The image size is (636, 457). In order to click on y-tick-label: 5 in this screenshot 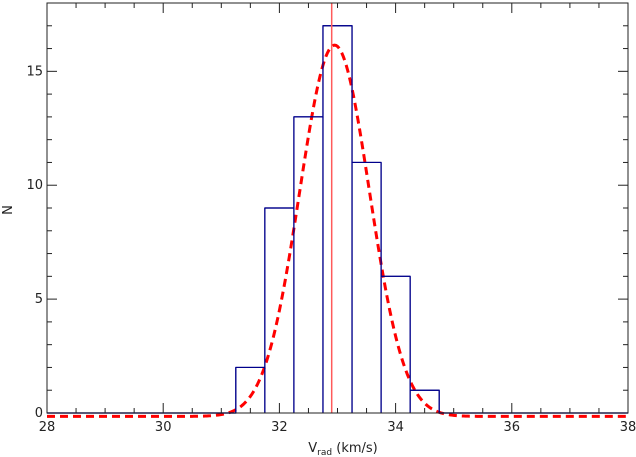, I will do `click(39, 299)`.